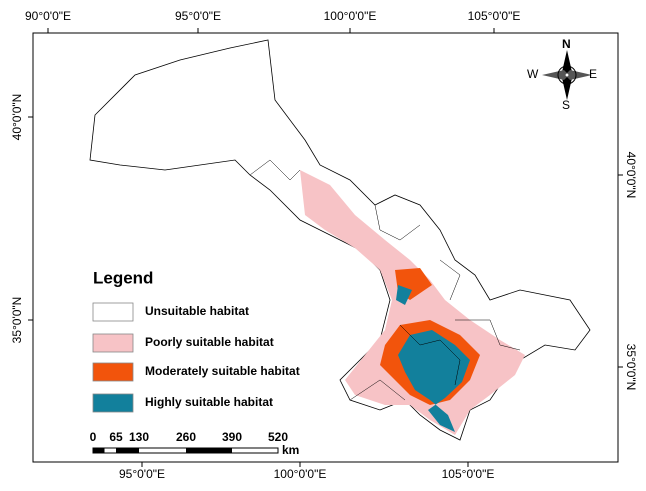 This screenshot has width=646, height=491. I want to click on right-label: 35°0'0"N, so click(631, 367).